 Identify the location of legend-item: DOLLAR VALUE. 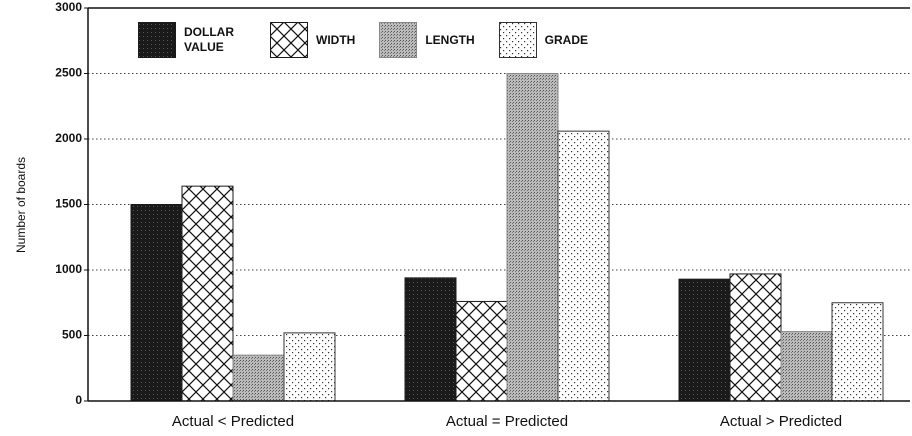
(192, 40).